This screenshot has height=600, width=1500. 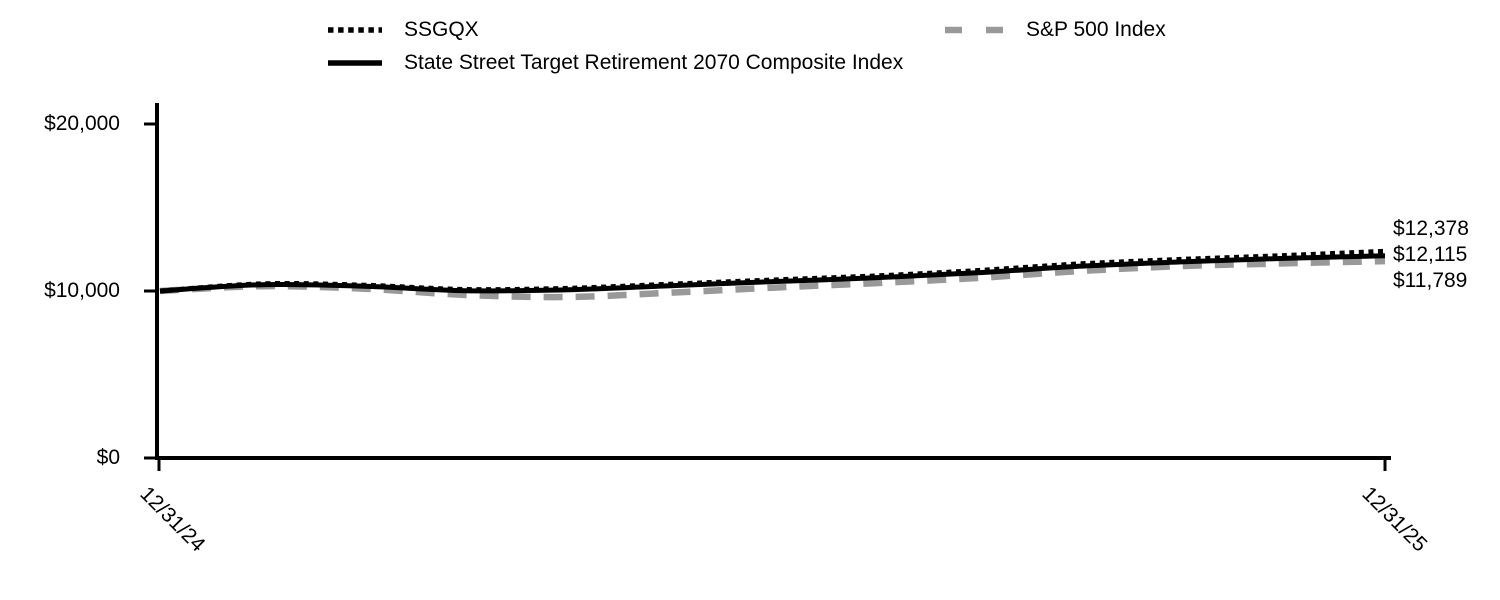 I want to click on y-axis-label-10000: $10,000, so click(x=82, y=290).